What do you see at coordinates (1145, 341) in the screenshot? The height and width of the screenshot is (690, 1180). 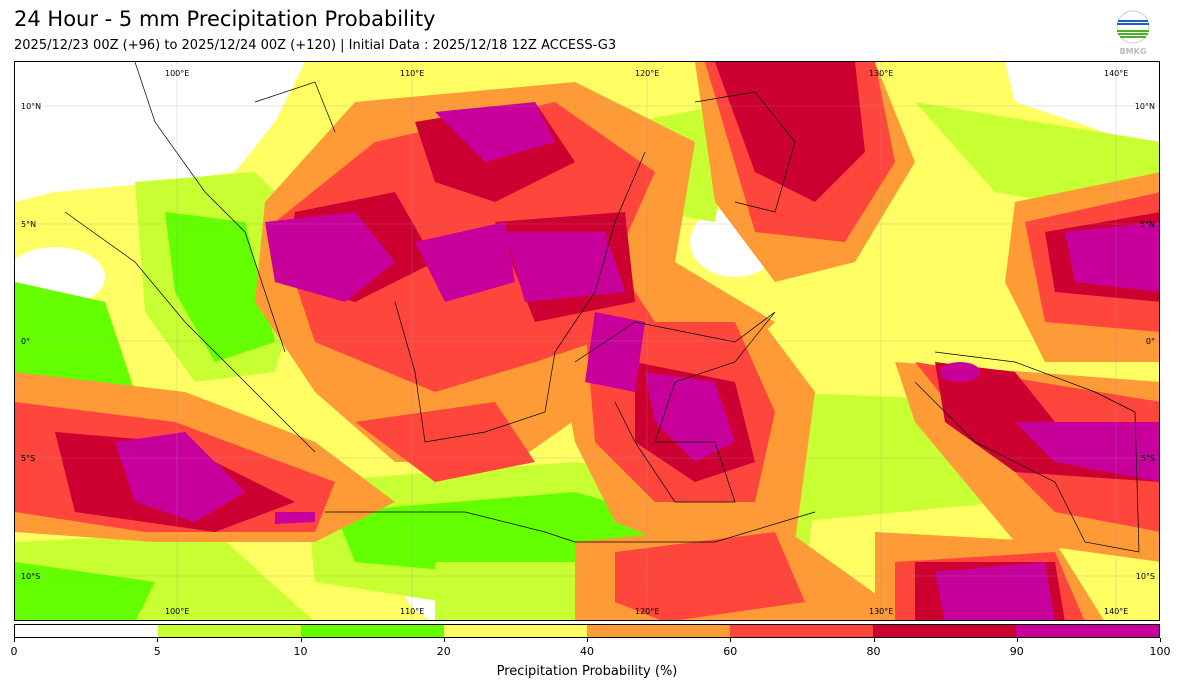 I see `lat-labels-right: 10°N 5°N 0° 5°S 10°S` at bounding box center [1145, 341].